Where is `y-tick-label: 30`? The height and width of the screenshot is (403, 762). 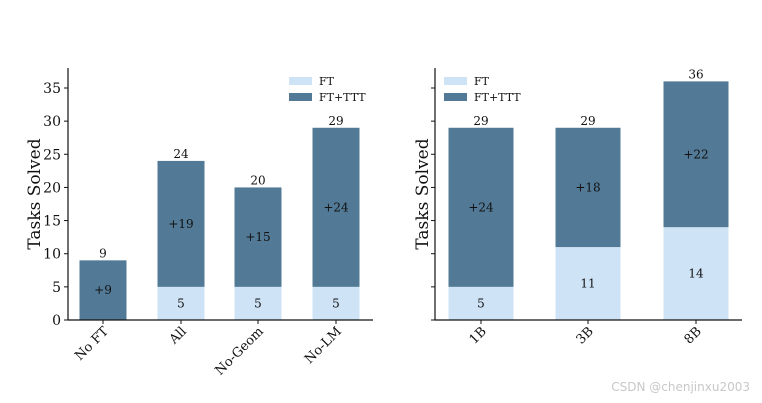 y-tick-label: 30 is located at coordinates (52, 122).